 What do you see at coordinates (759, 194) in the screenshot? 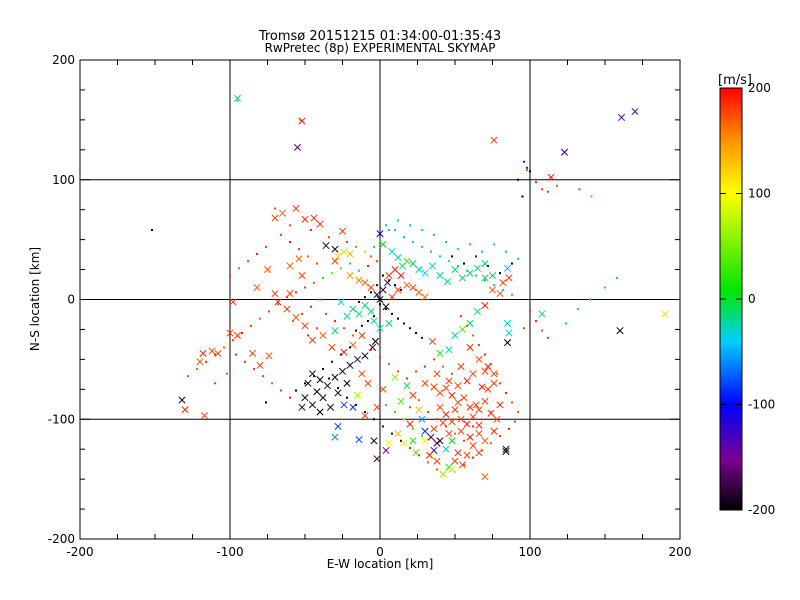
I see `colorbar-tick-label-1: 100` at bounding box center [759, 194].